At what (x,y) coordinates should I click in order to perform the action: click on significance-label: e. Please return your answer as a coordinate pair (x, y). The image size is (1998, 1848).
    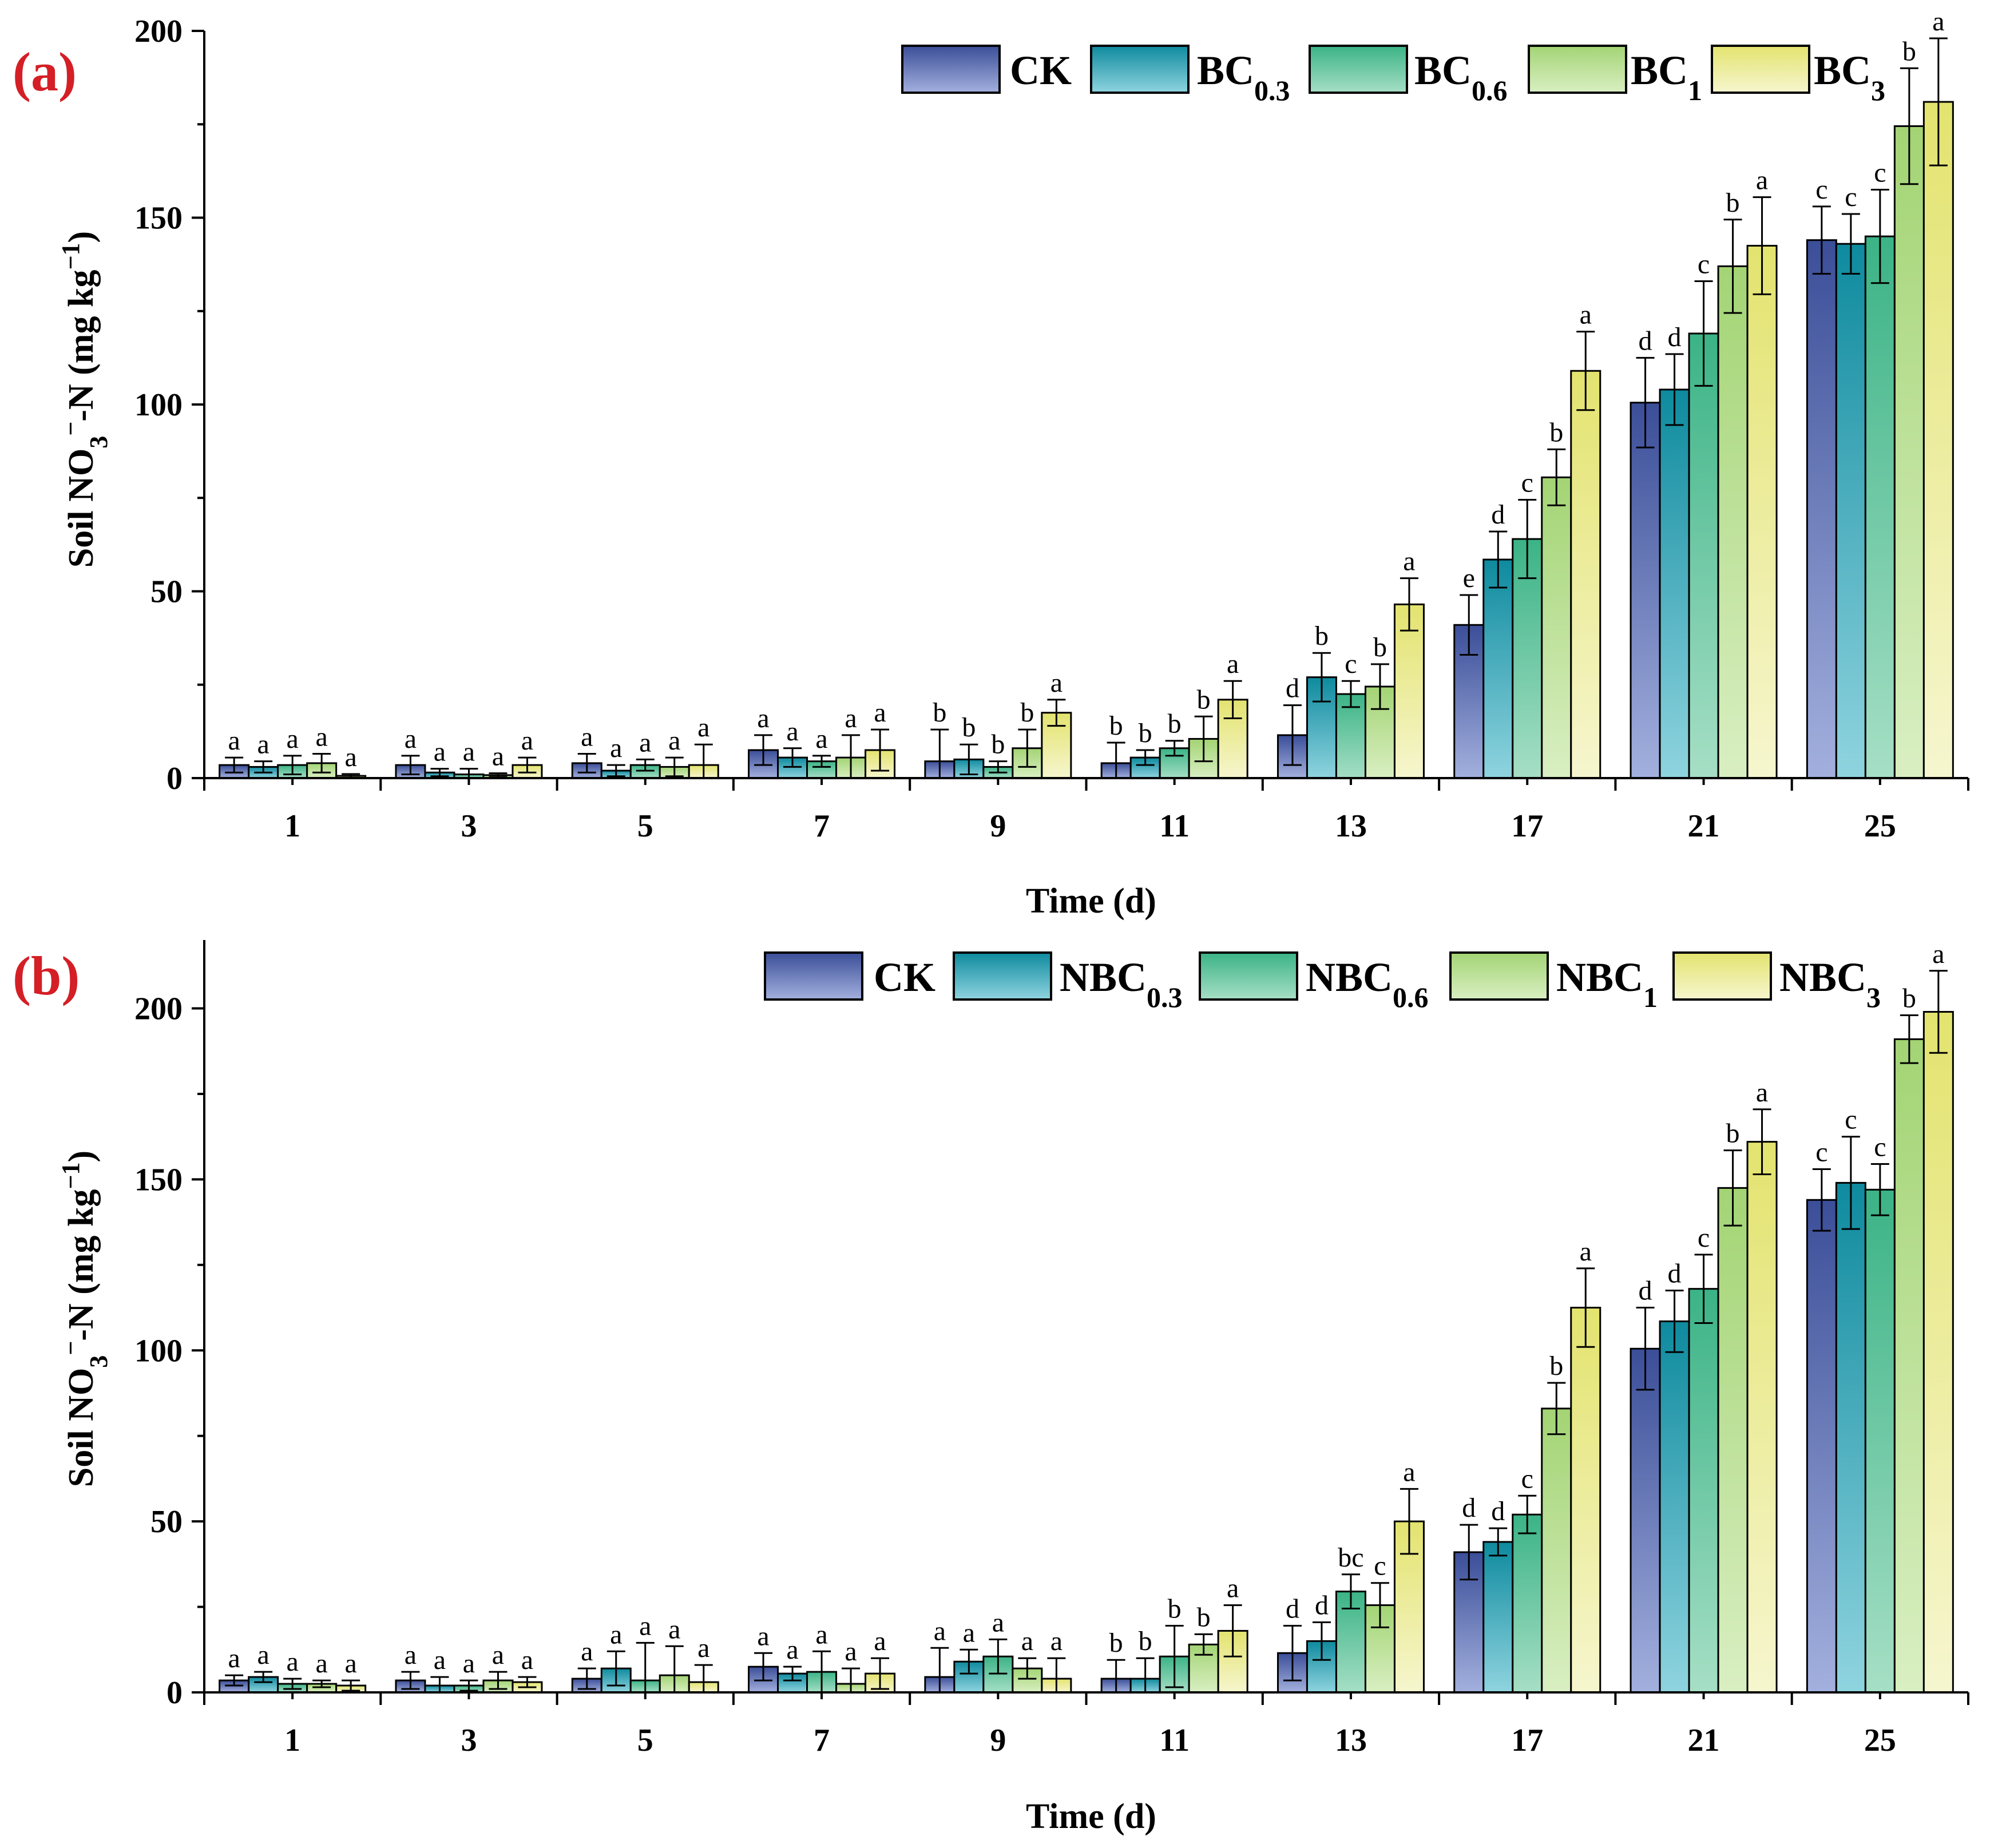
    Looking at the image, I should click on (1469, 578).